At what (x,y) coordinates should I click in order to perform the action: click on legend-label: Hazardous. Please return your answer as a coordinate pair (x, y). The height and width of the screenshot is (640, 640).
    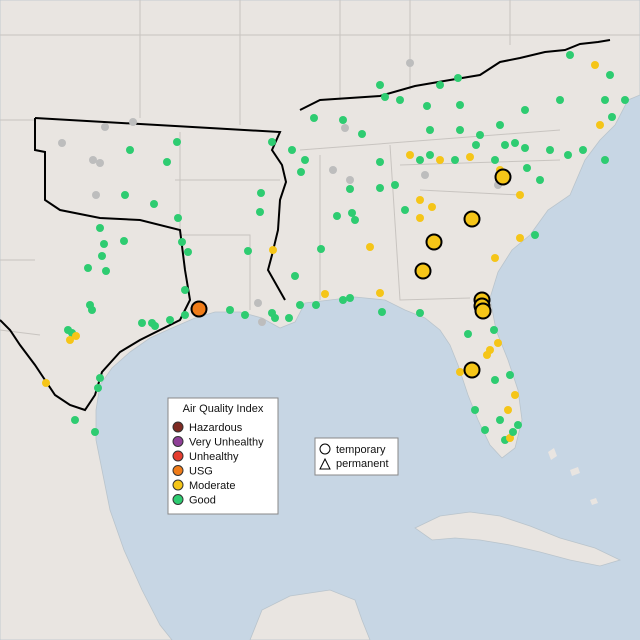
    Looking at the image, I should click on (216, 428).